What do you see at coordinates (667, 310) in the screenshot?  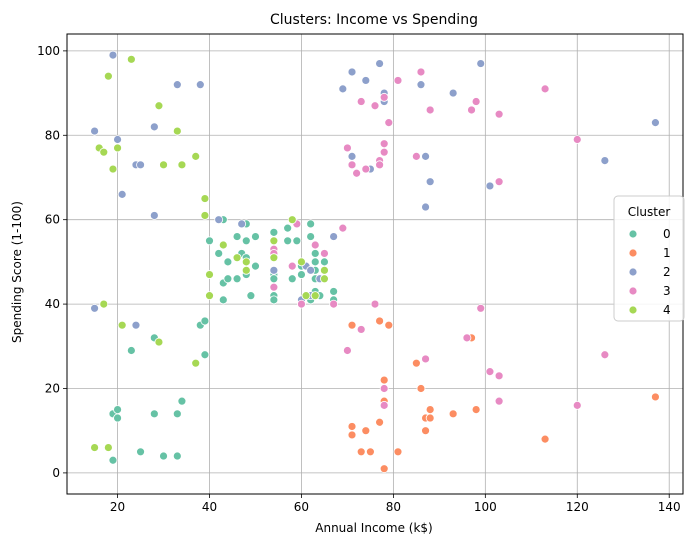 I see `legend-label: 4` at bounding box center [667, 310].